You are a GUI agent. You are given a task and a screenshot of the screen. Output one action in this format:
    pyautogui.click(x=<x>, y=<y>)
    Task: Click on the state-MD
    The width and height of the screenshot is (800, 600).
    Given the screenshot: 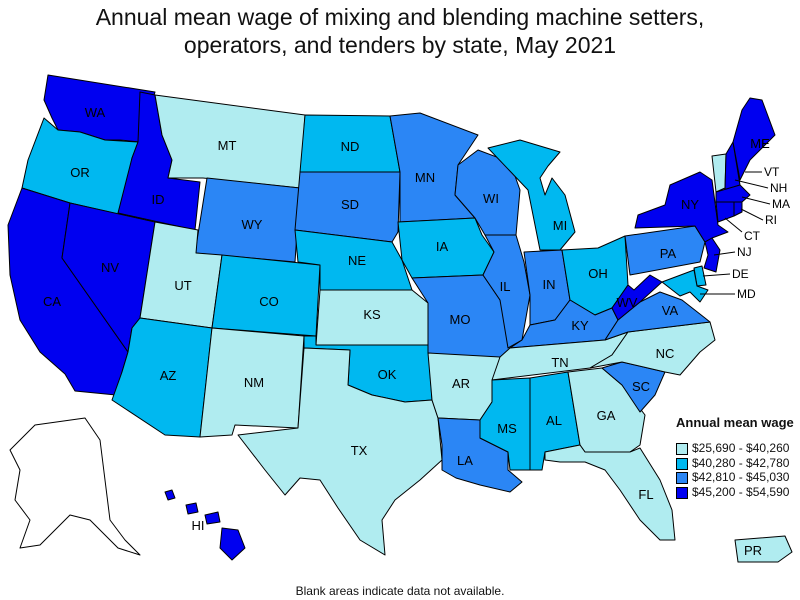 What is the action you would take?
    pyautogui.click(x=685, y=286)
    